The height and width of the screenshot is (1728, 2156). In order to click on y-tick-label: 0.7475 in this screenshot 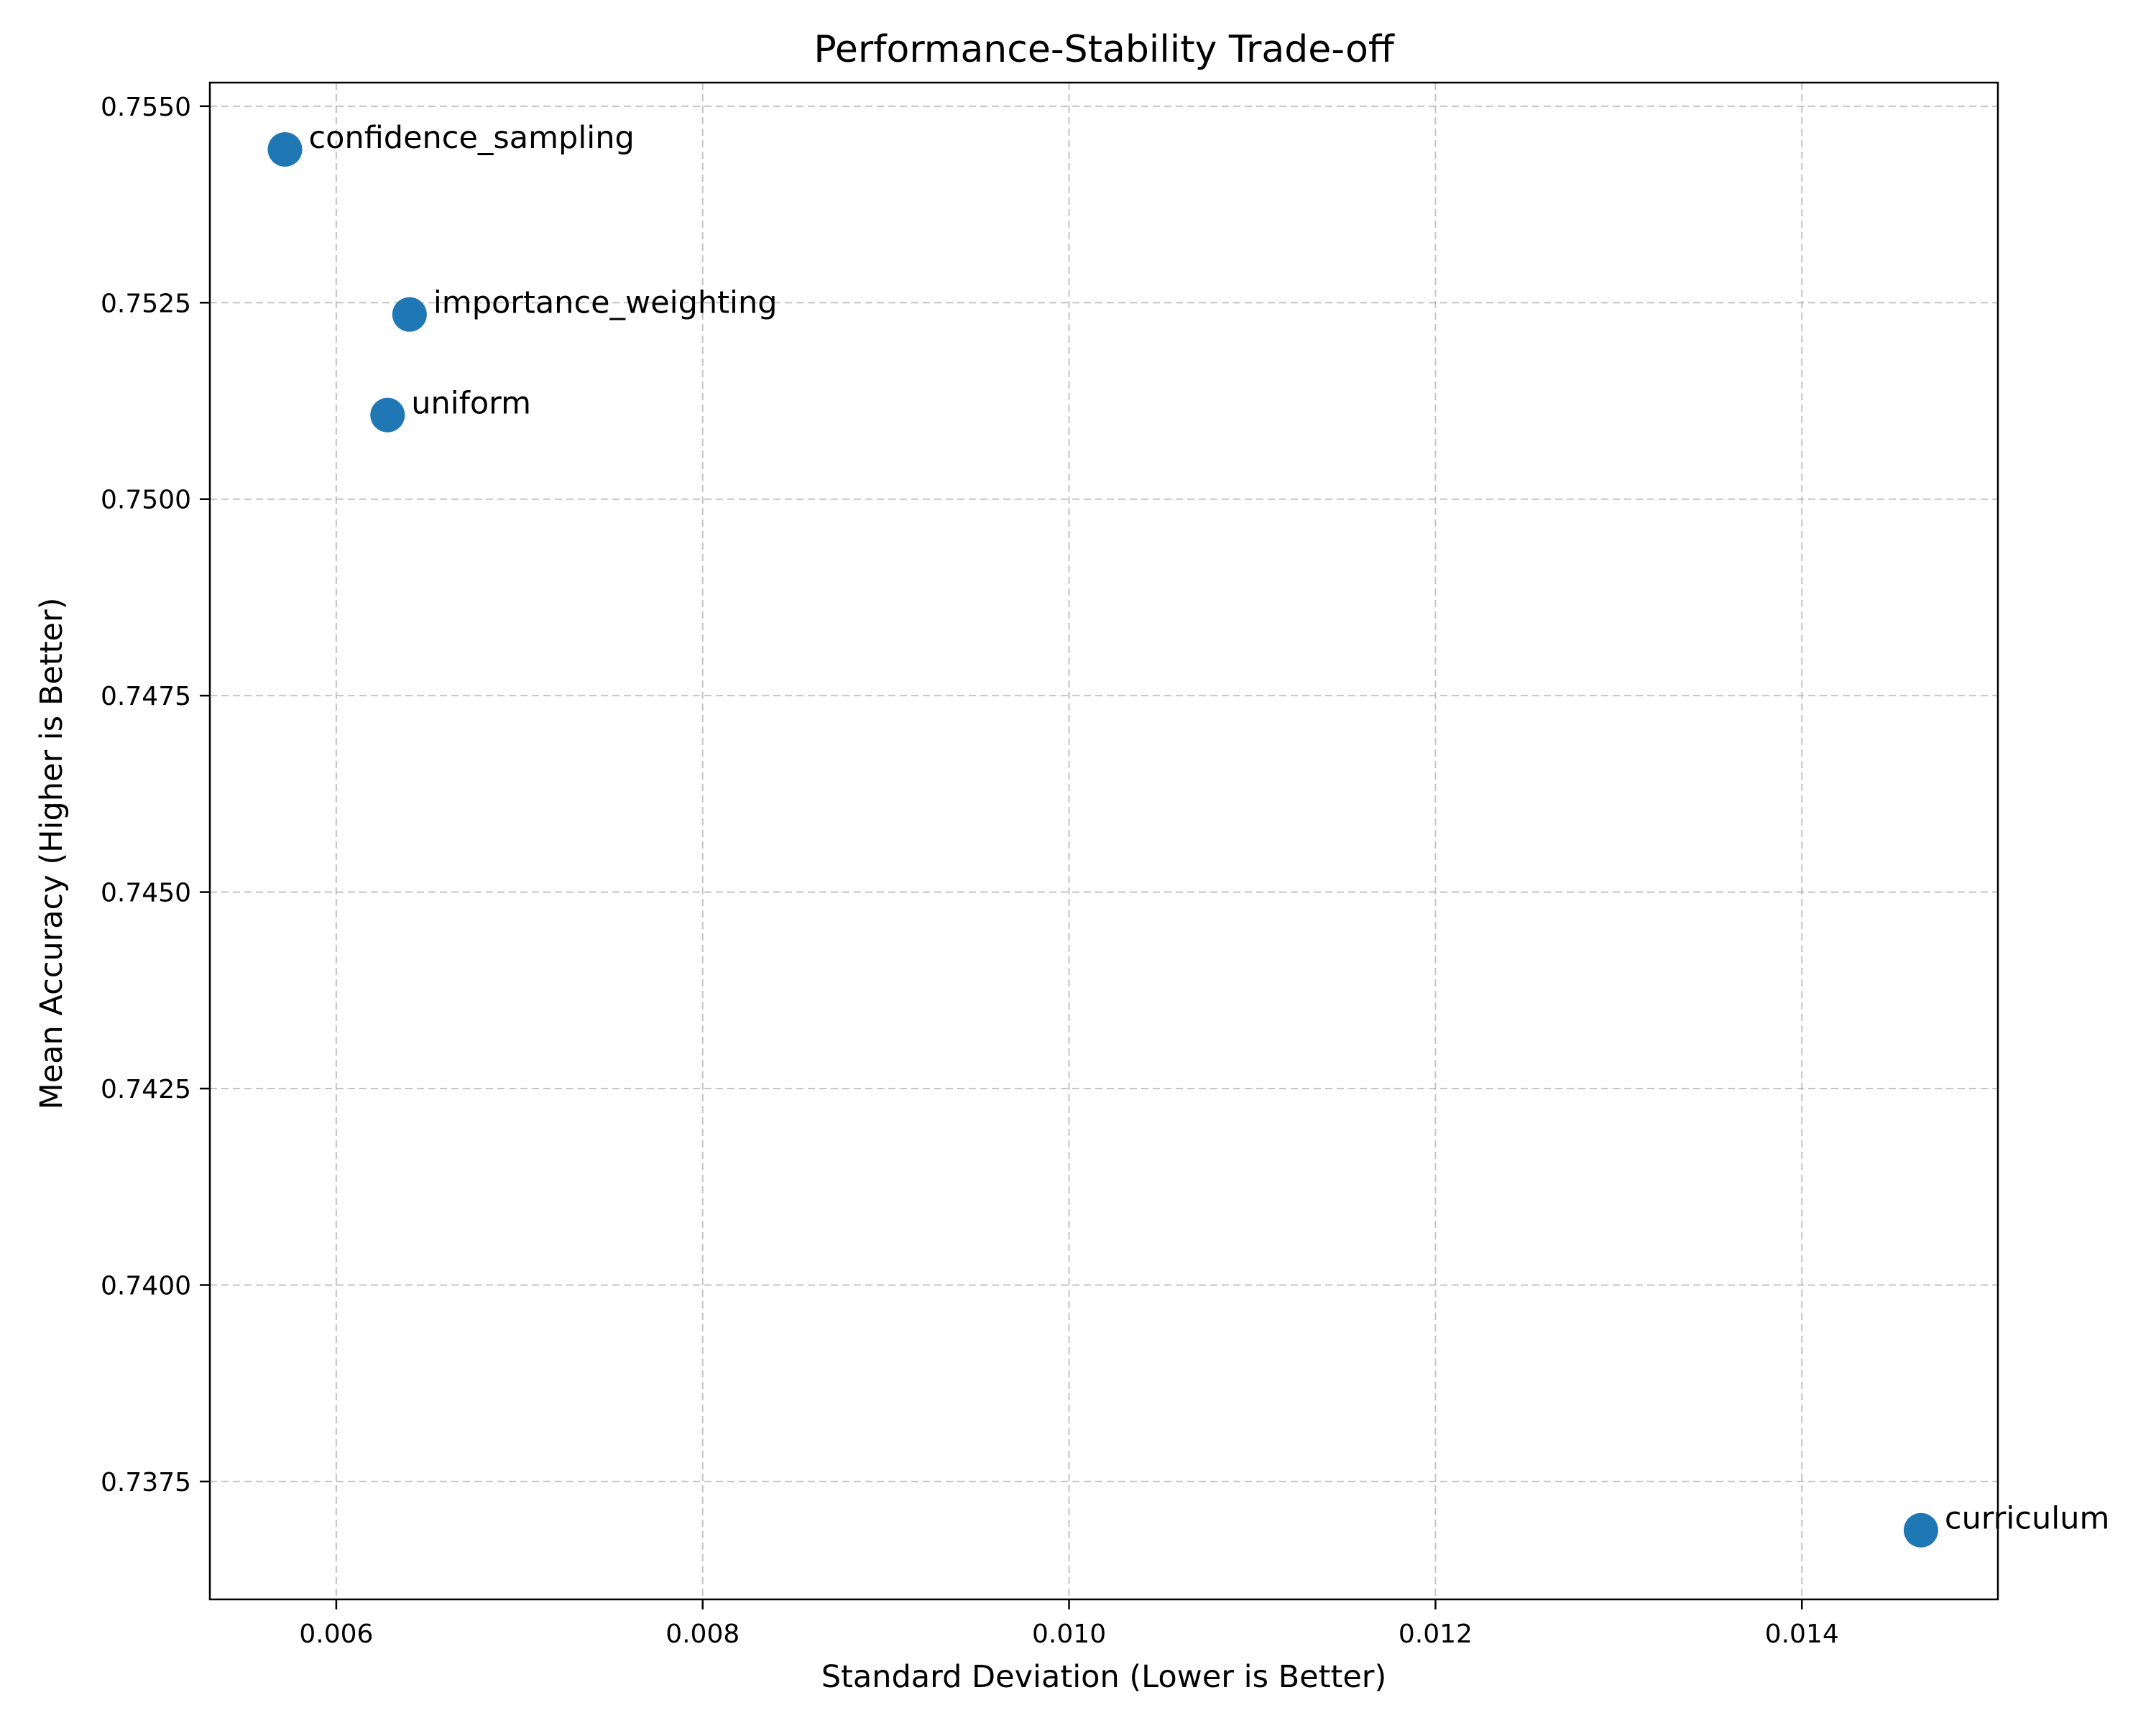, I will do `click(146, 696)`.